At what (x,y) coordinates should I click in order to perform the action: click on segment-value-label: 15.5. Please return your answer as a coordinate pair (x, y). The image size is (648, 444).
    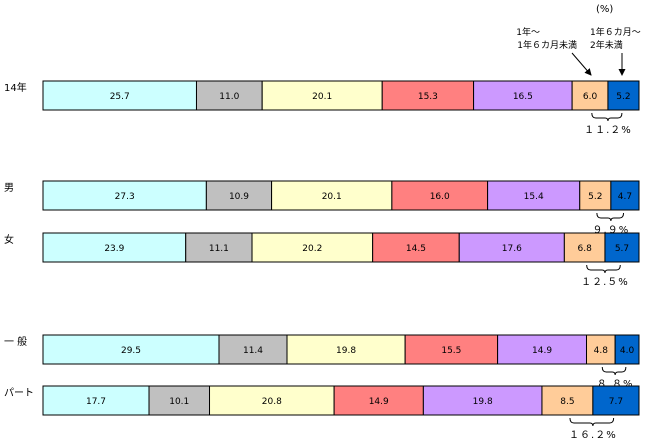
    Looking at the image, I should click on (451, 351).